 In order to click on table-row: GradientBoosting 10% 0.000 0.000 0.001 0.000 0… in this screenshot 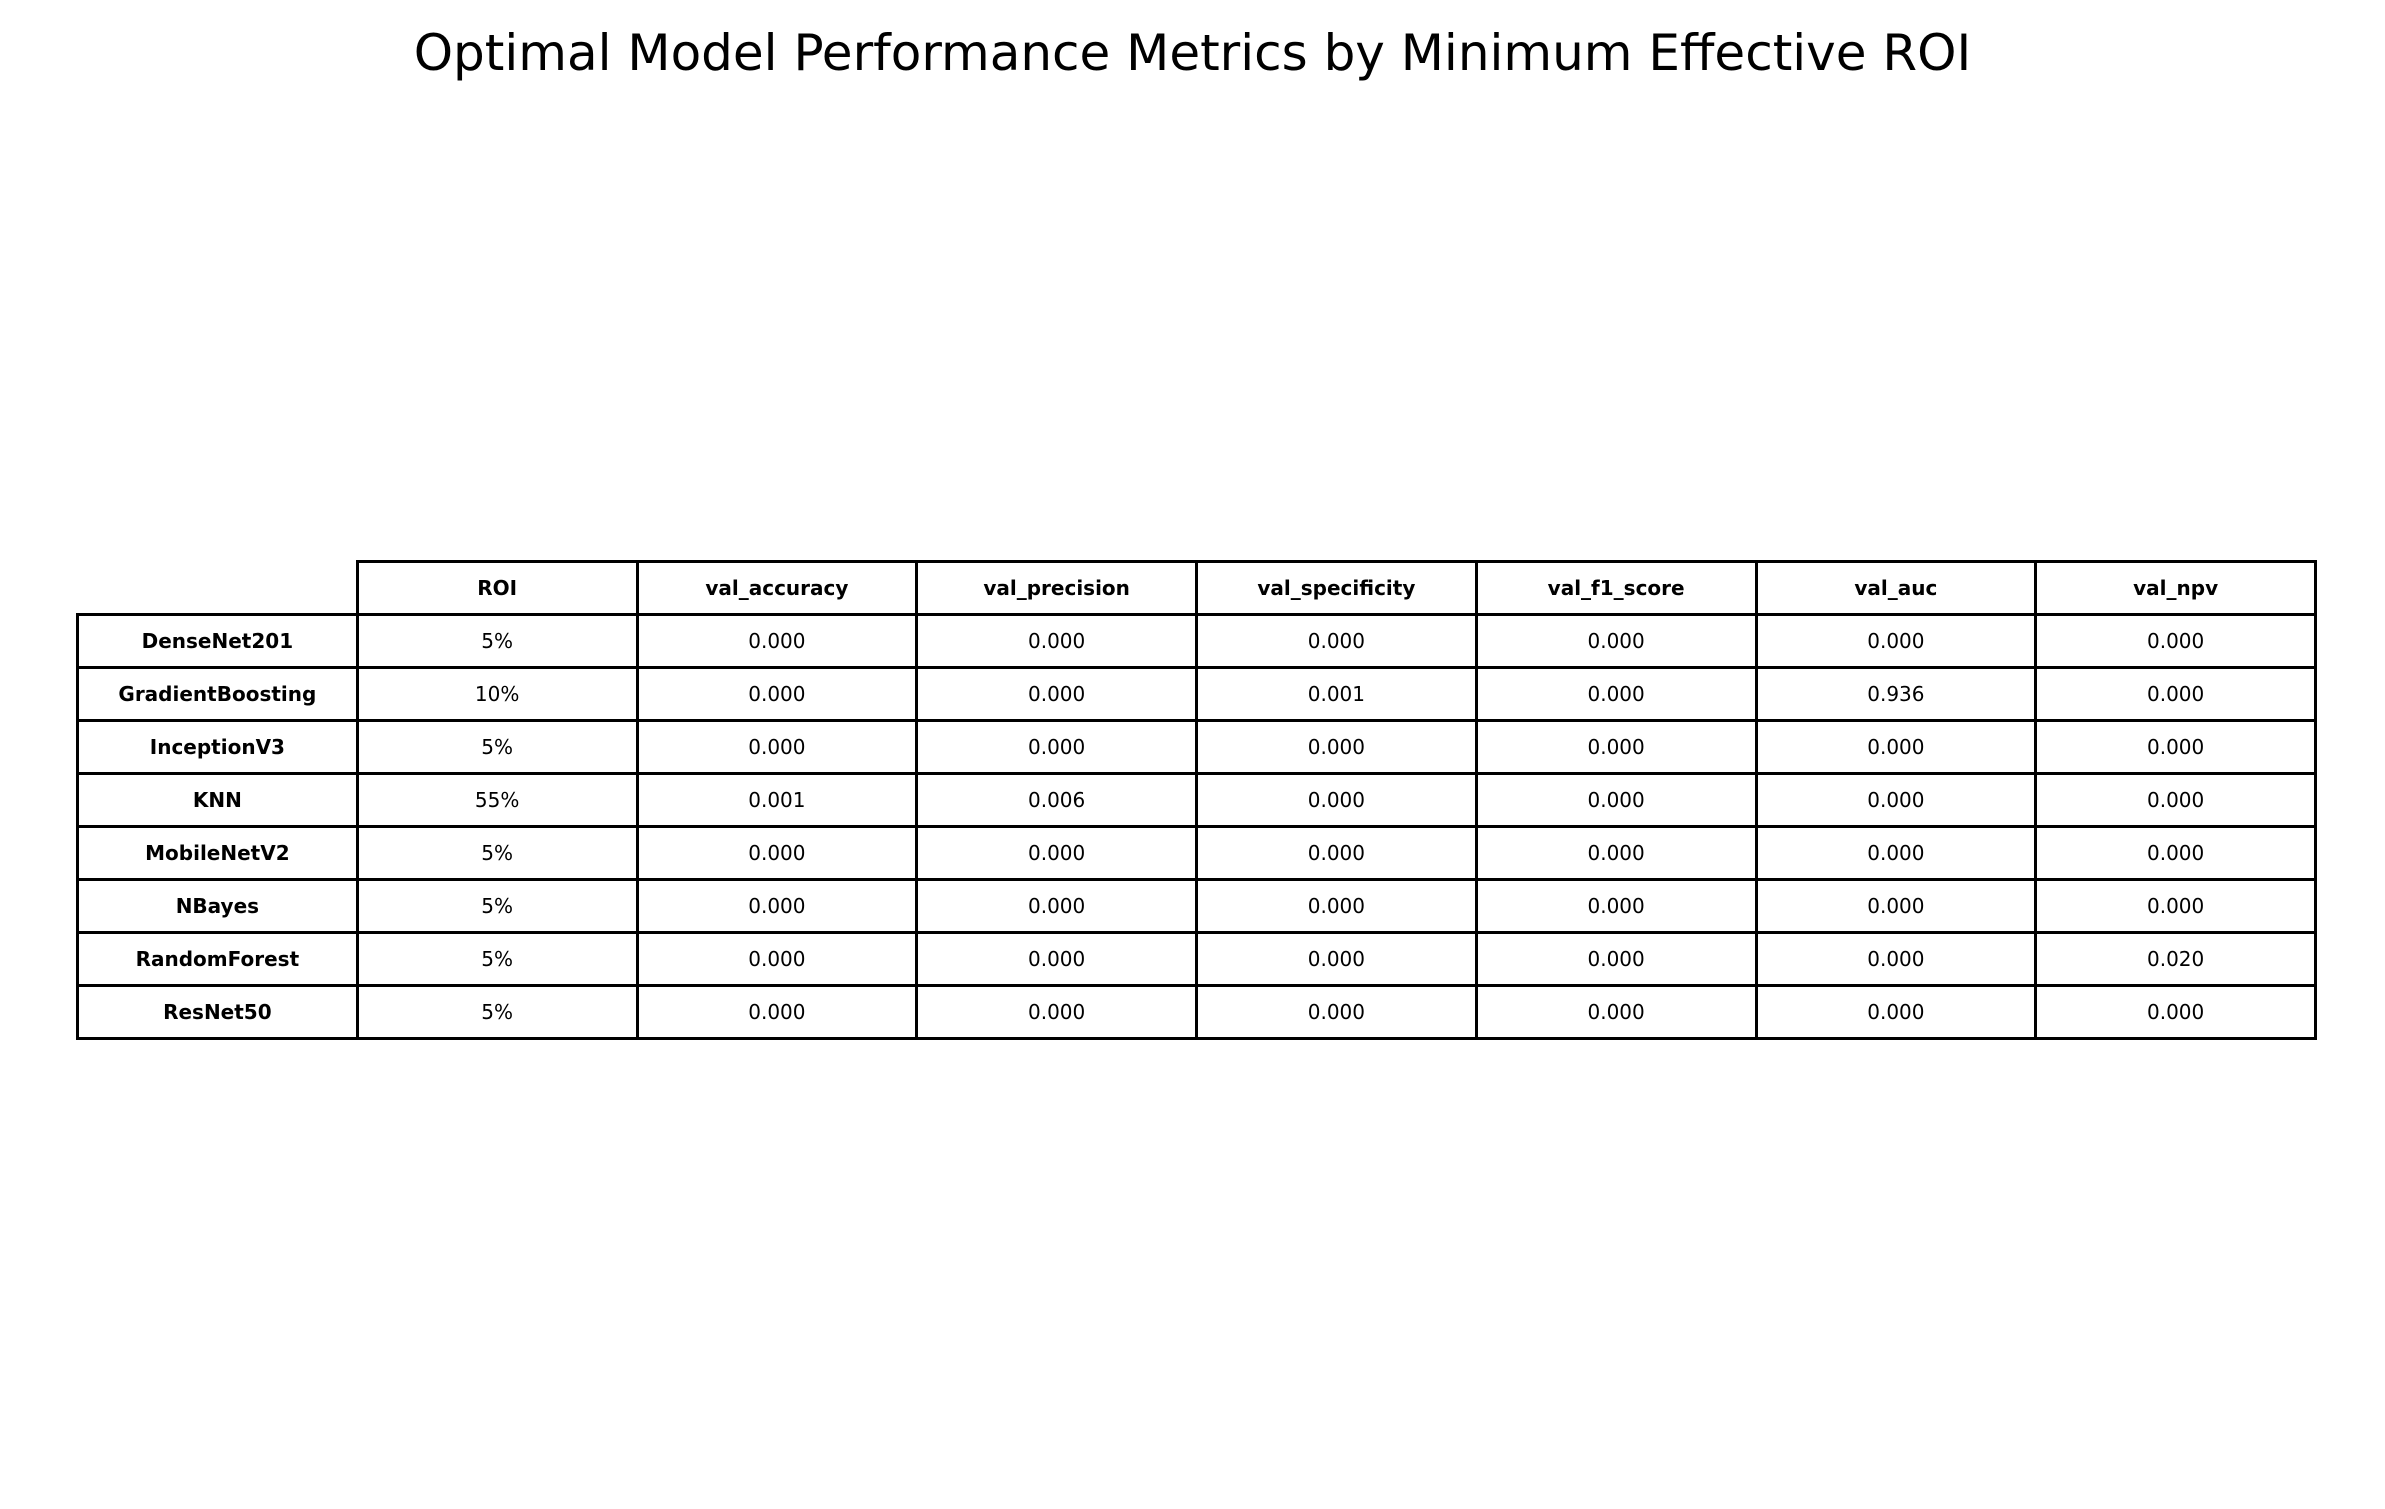, I will do `click(1196, 694)`.